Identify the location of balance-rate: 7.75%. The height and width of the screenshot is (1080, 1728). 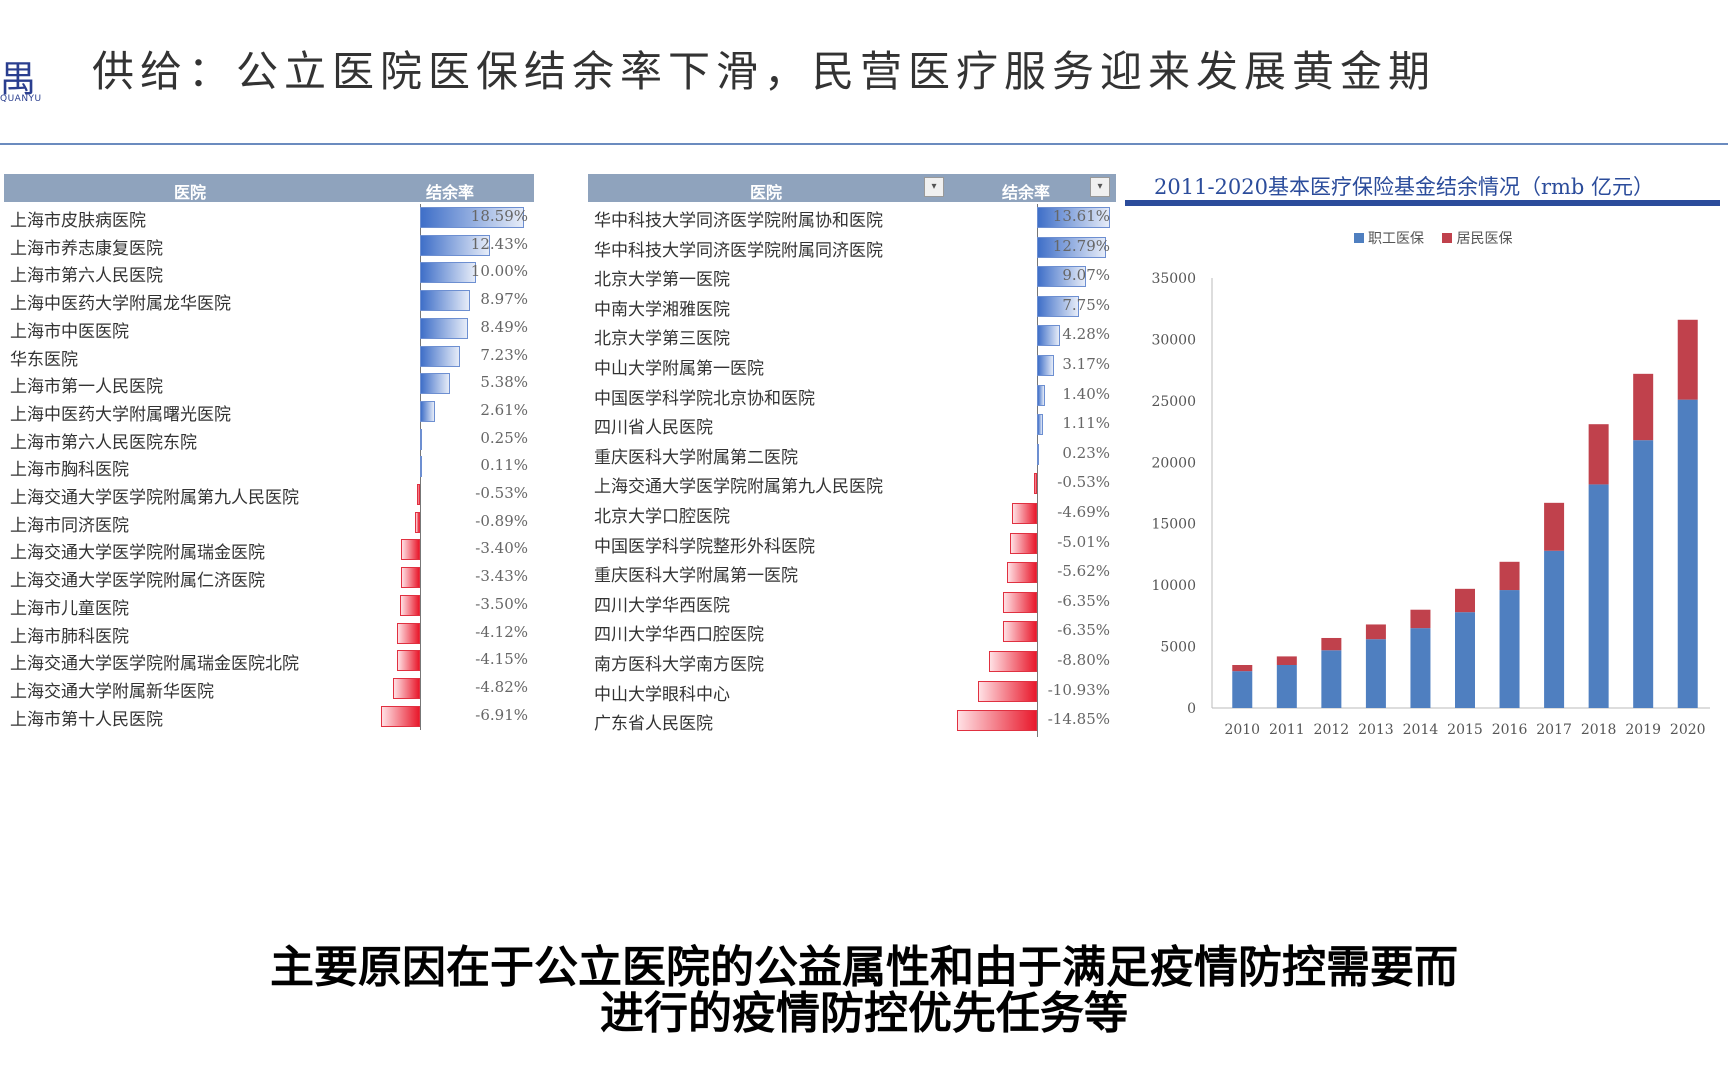
(1086, 304).